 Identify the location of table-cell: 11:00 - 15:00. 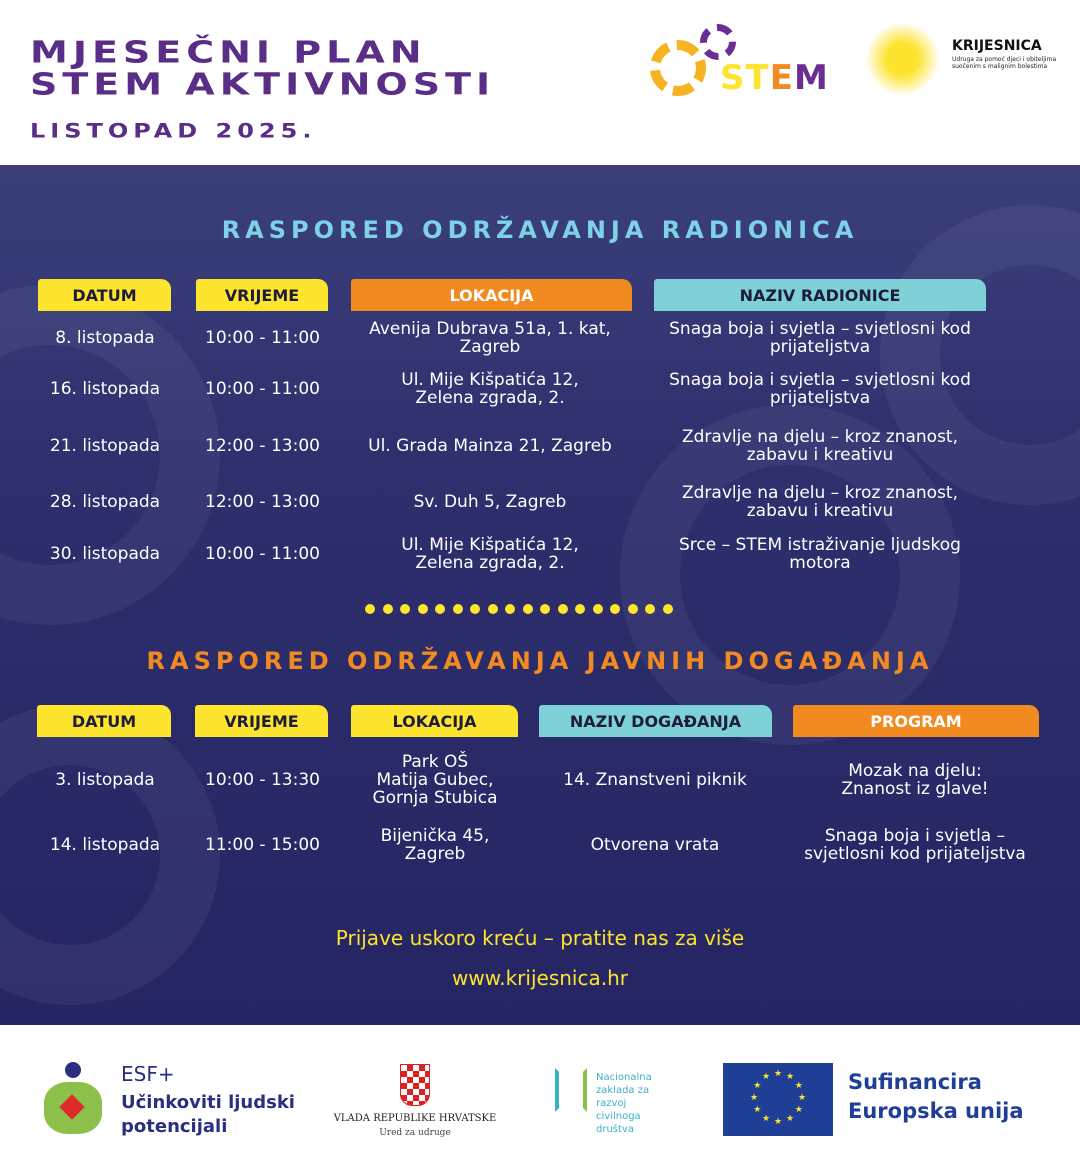
(262, 845).